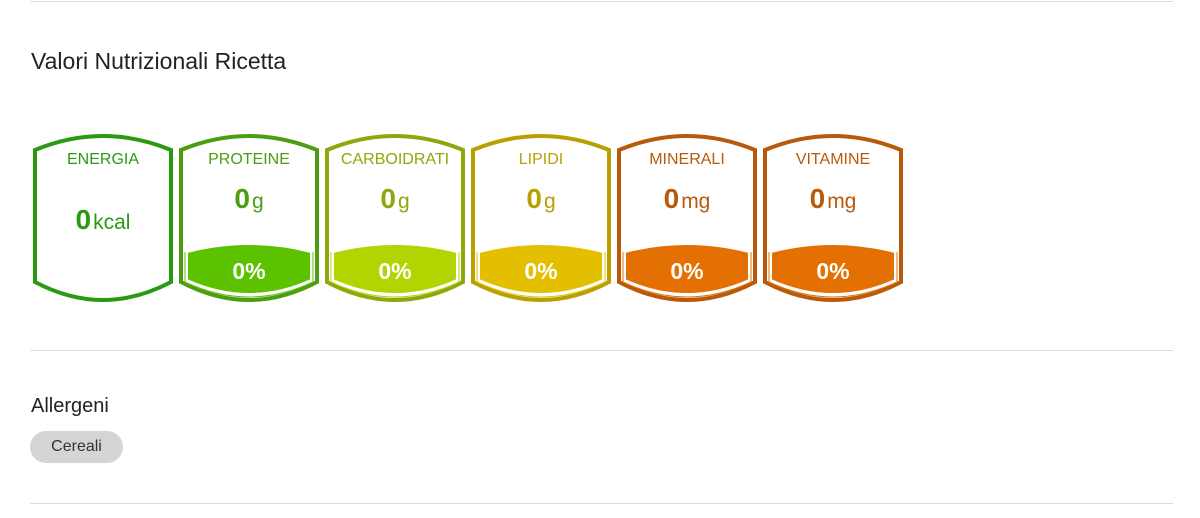 The height and width of the screenshot is (518, 1200). I want to click on nutrient-label: LIPIDI, so click(541, 159).